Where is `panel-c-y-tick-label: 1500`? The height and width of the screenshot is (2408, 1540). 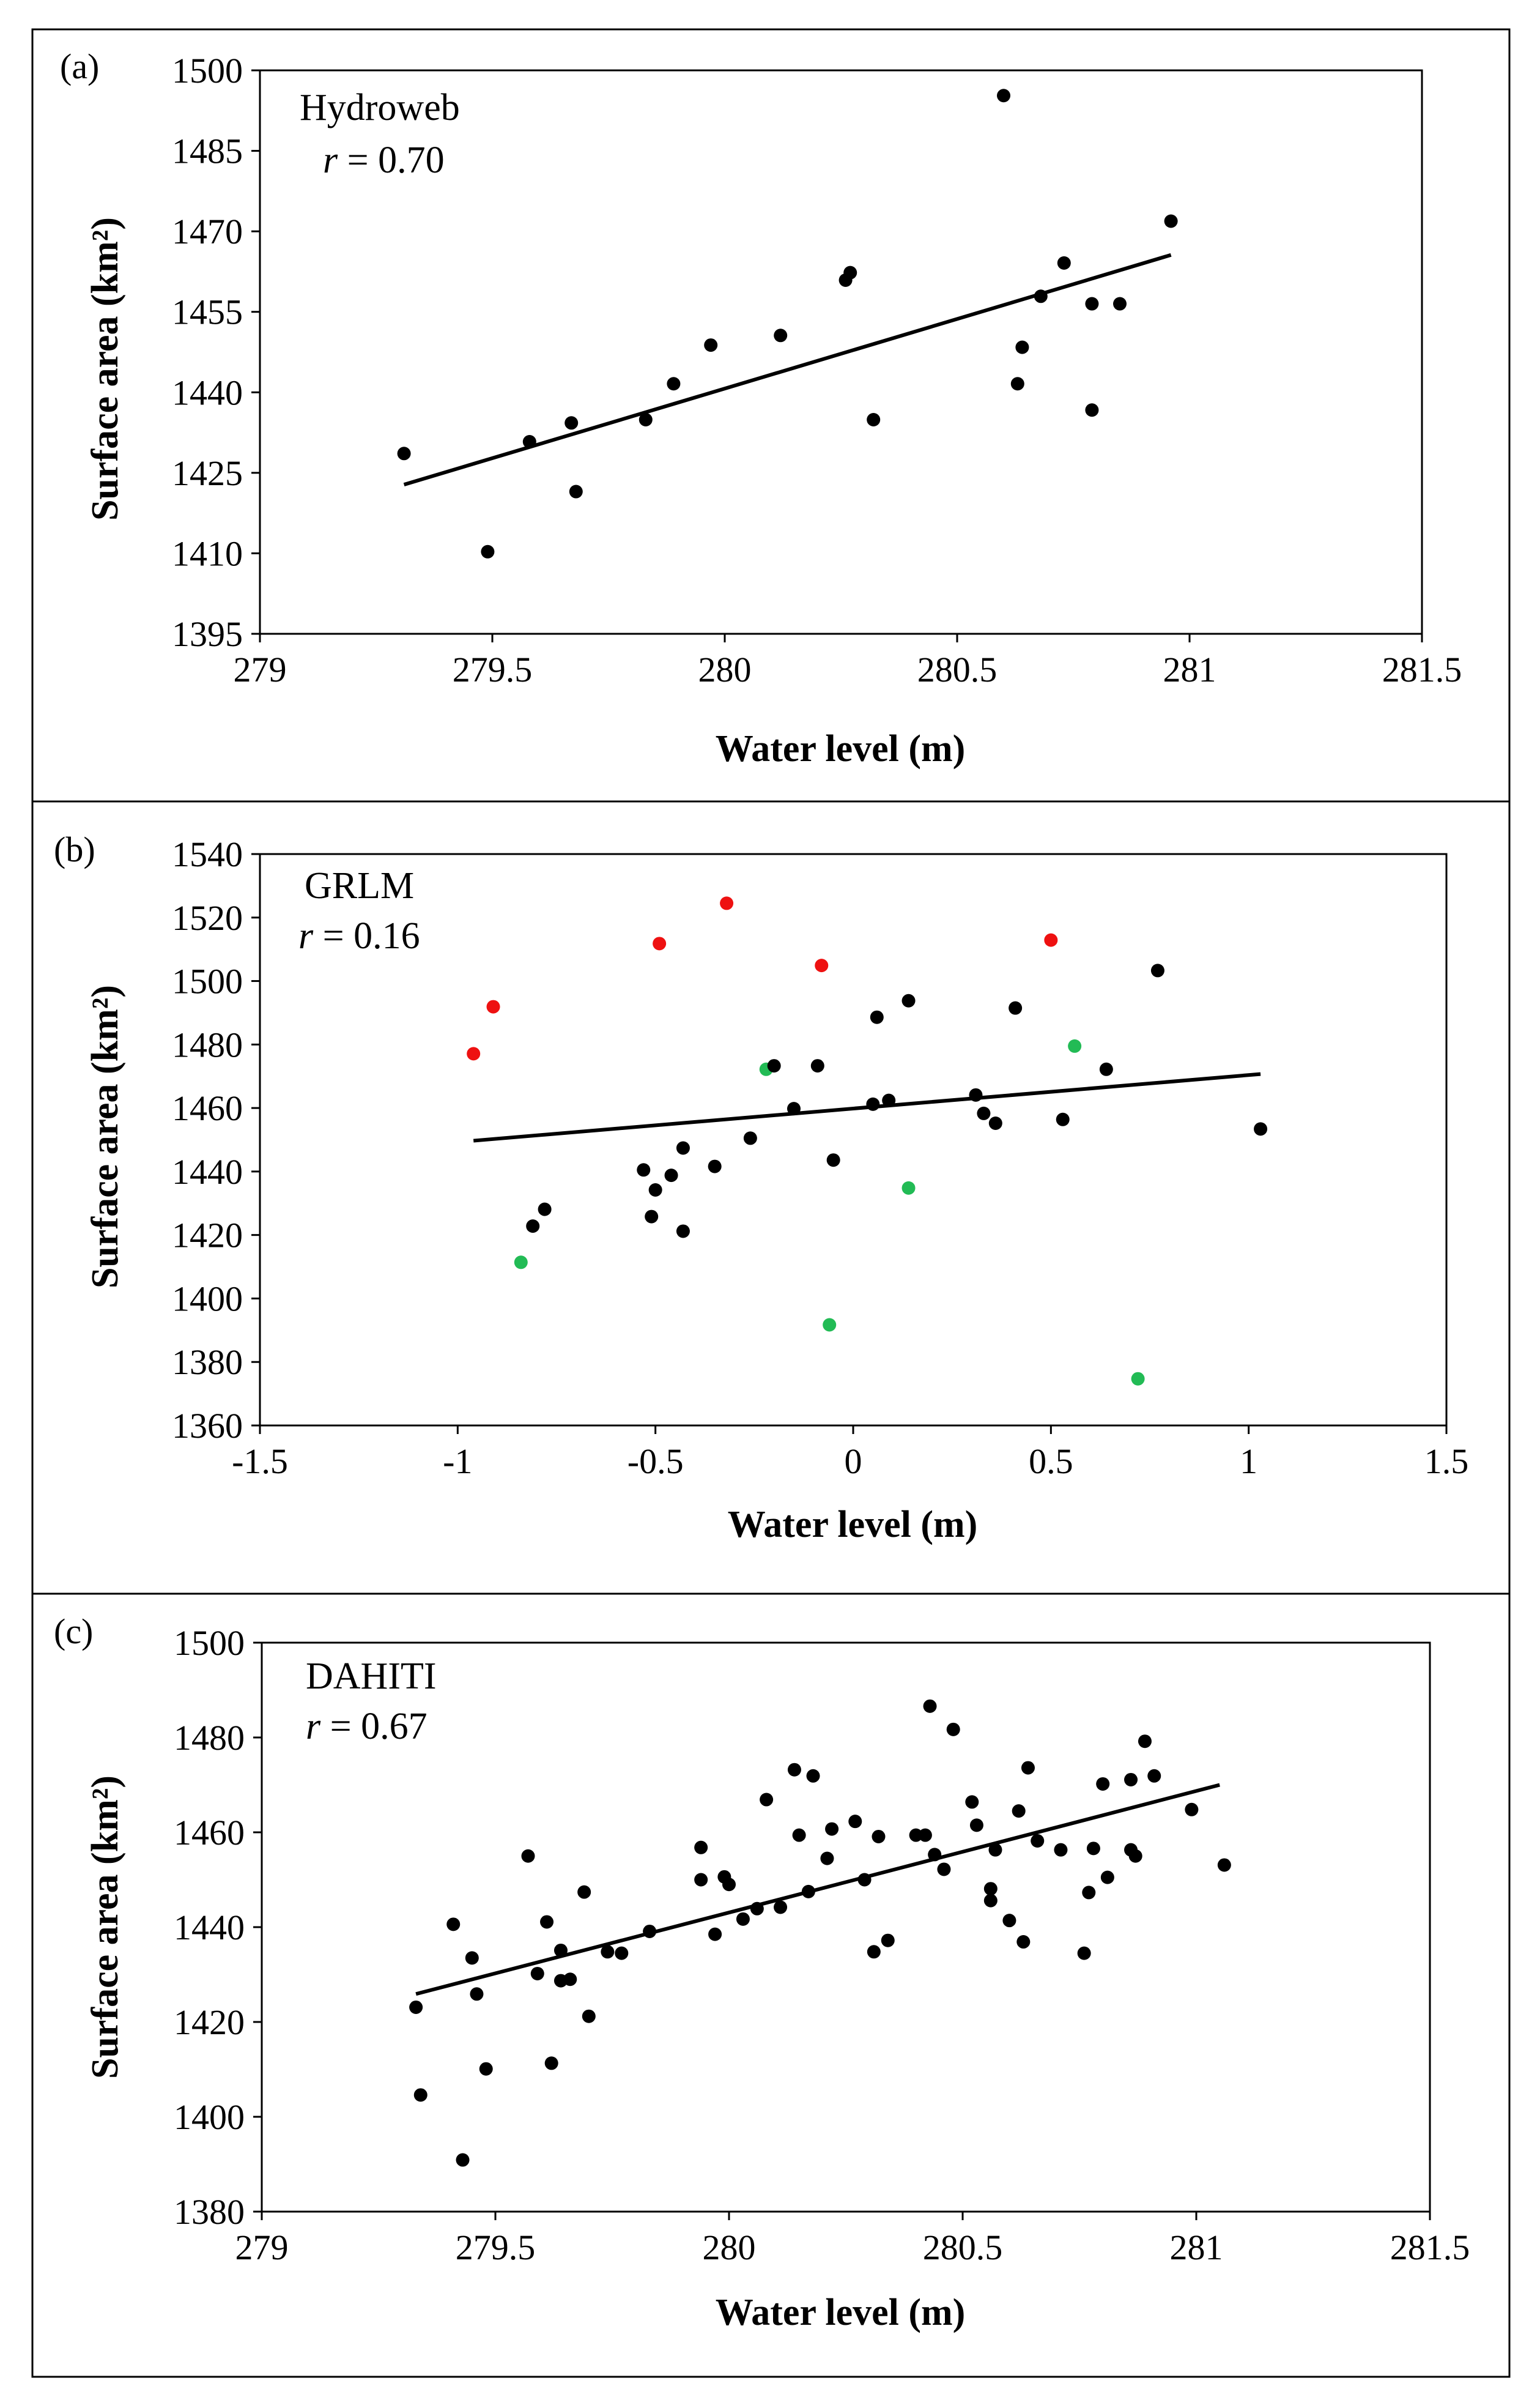 panel-c-y-tick-label: 1500 is located at coordinates (209, 1643).